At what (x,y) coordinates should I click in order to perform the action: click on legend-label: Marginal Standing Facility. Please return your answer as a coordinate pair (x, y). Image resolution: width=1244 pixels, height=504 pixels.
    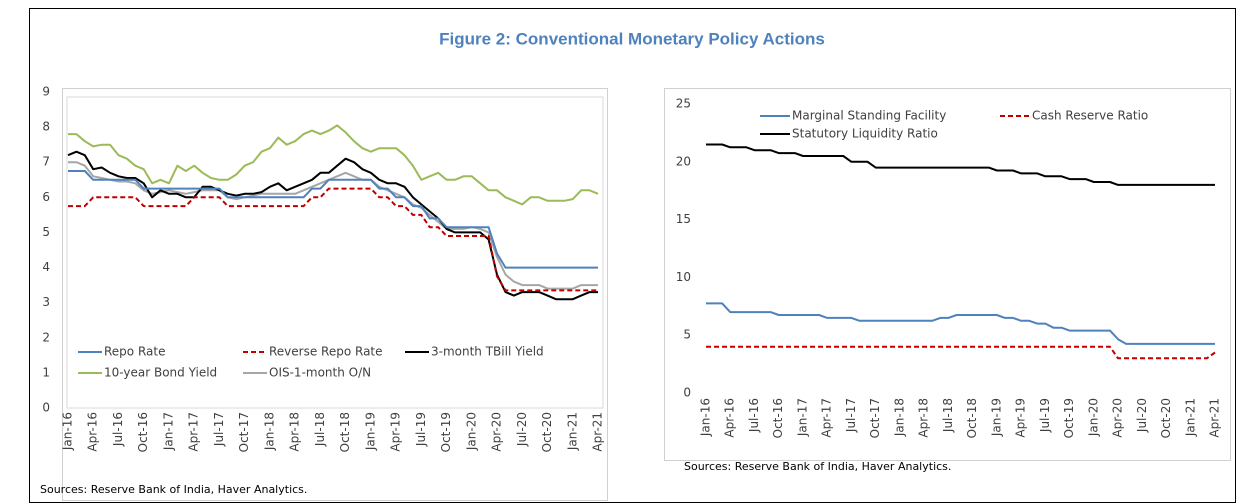
    Looking at the image, I should click on (869, 116).